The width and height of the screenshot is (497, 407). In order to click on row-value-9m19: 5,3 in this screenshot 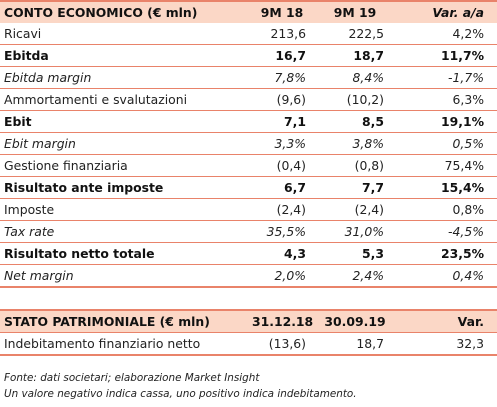, I will do `click(355, 253)`.